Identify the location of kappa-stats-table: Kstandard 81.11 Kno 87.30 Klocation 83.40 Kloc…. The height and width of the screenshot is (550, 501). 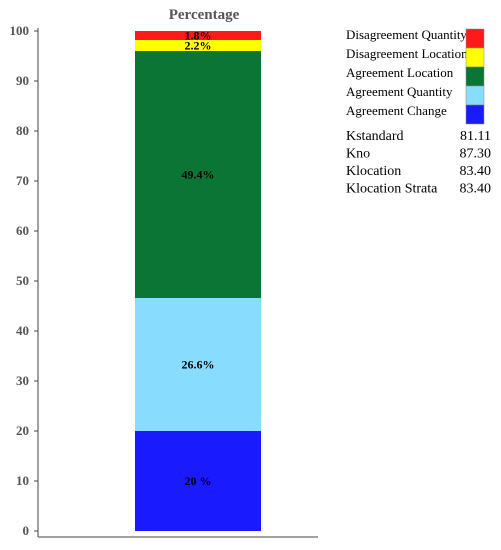
(418, 163).